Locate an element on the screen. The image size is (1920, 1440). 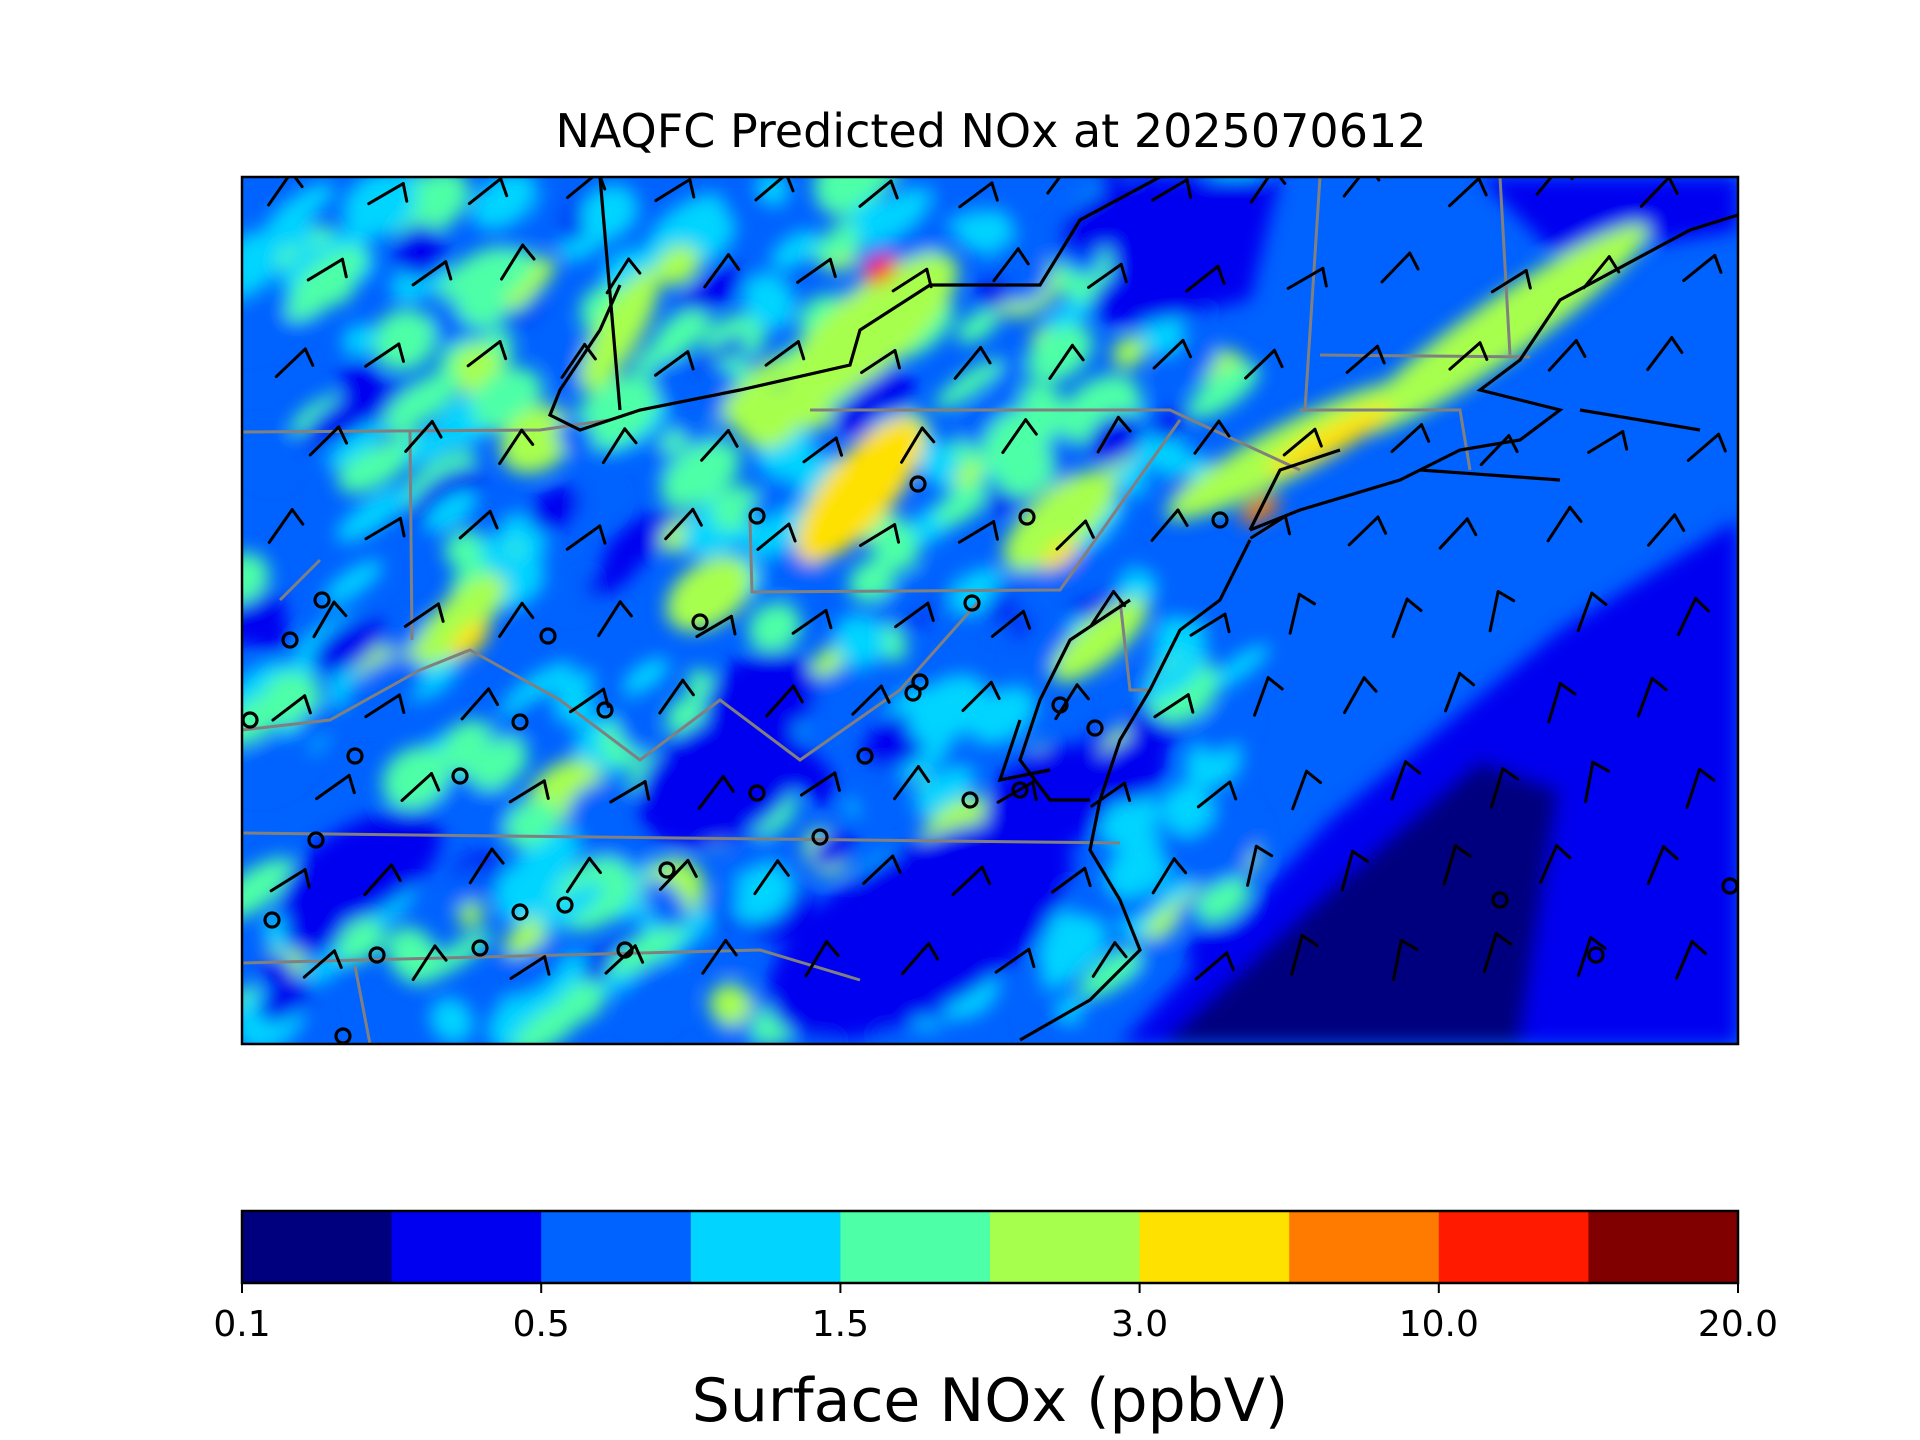
state-border is located at coordinates (681, 838).